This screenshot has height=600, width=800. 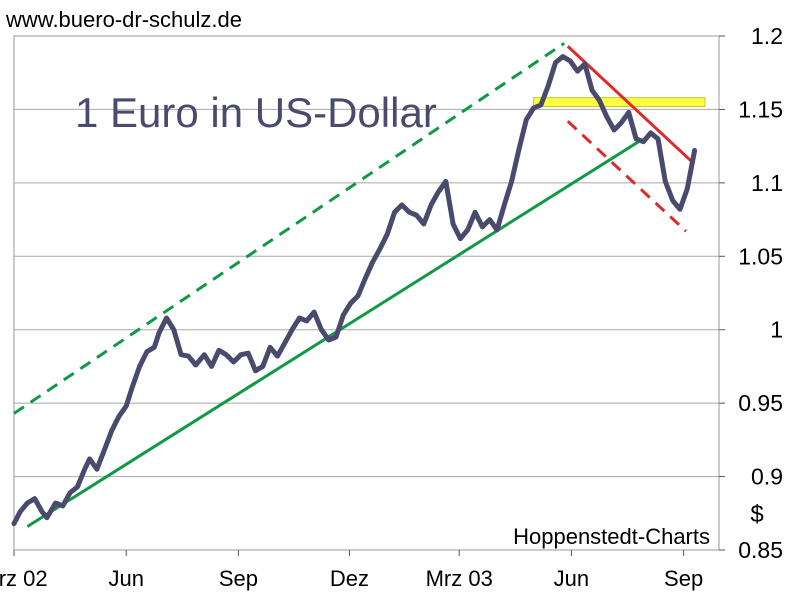 I want to click on y-tick-label: 1.15, so click(x=760, y=109).